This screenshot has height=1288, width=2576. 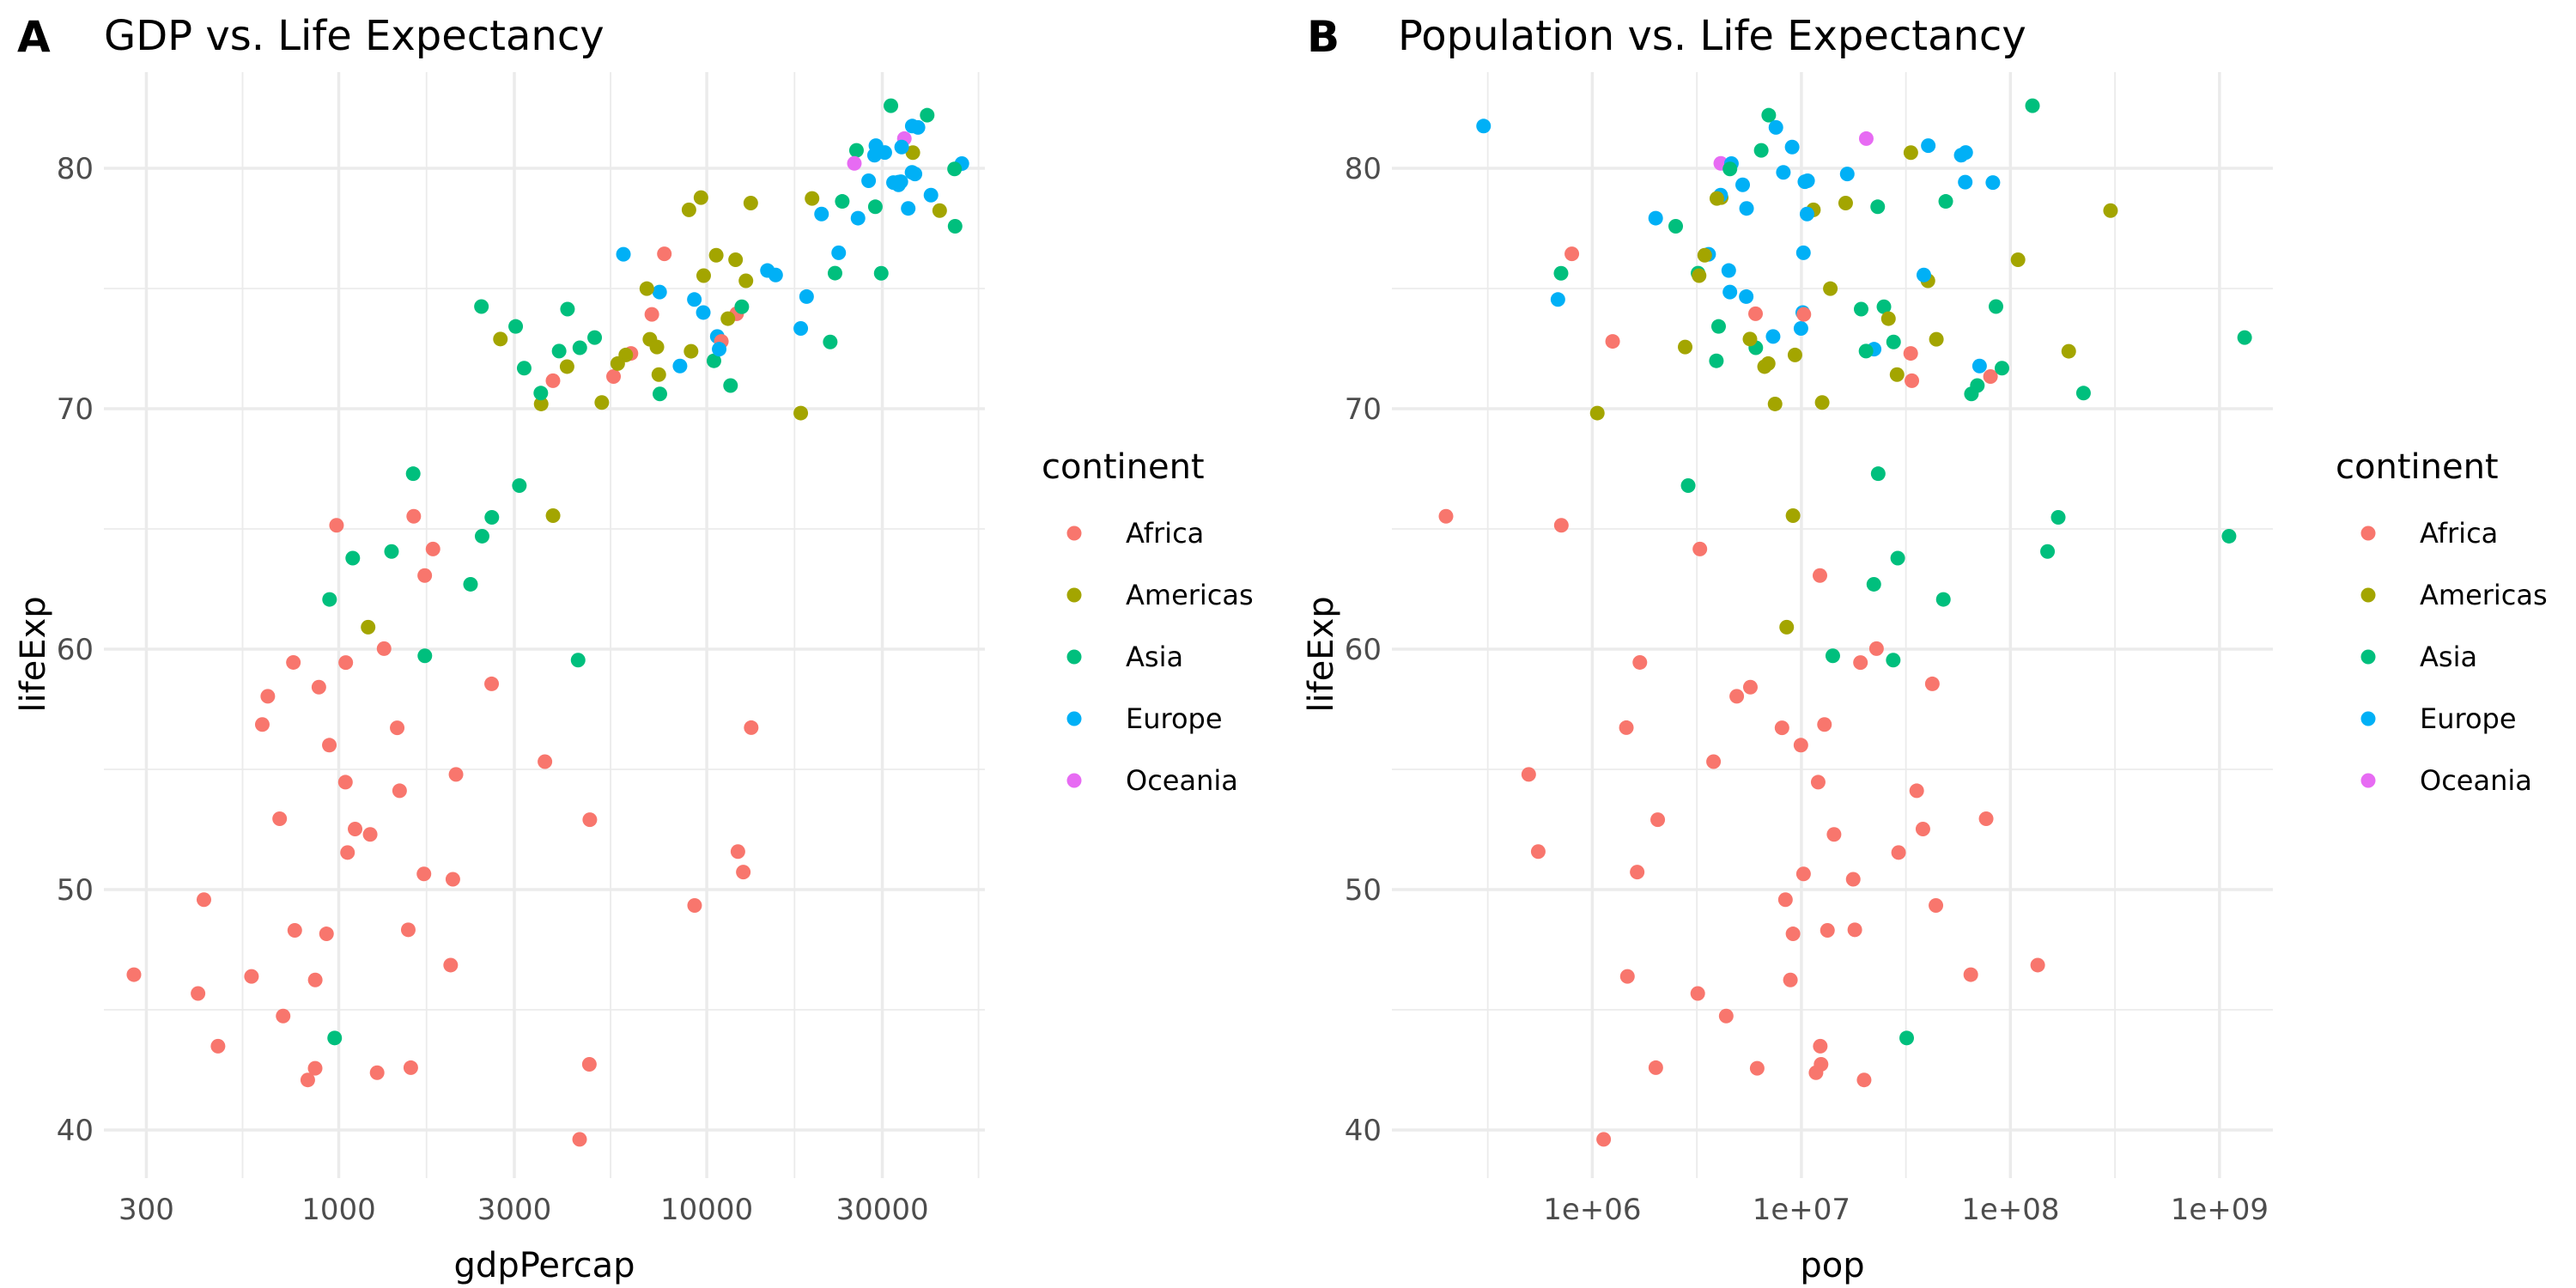 I want to click on legend-key-africa, so click(x=2368, y=533).